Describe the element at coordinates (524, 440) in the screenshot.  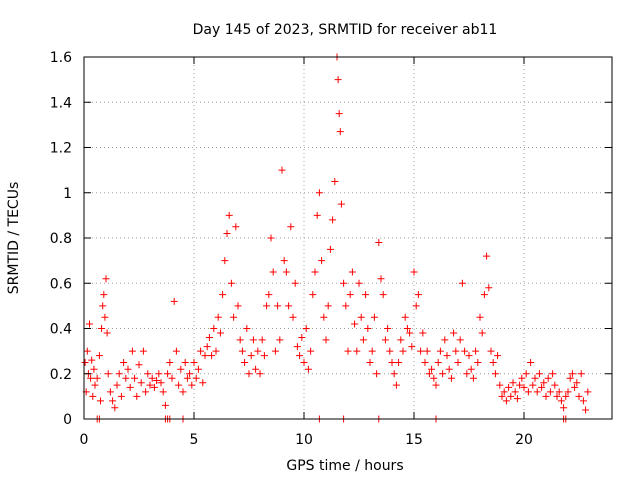
I see `x-tick-label: 20` at that location.